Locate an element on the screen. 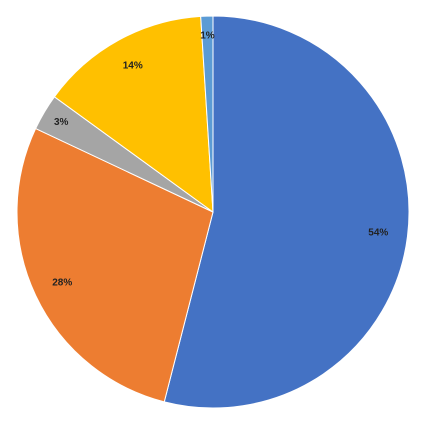 The image size is (434, 428). pie-slice is located at coordinates (207, 114).